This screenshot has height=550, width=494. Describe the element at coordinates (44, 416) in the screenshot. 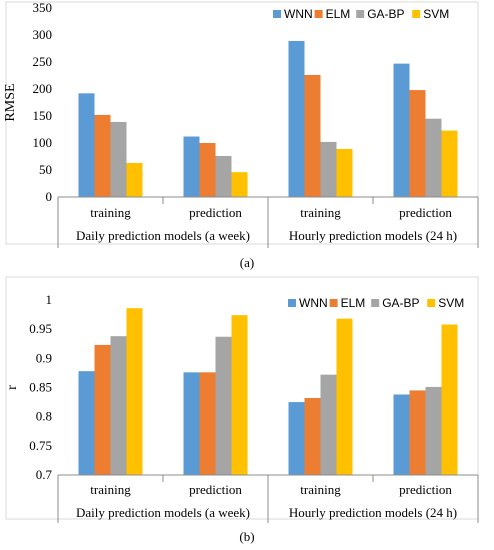

I see `y-tick-label: 0.8` at that location.